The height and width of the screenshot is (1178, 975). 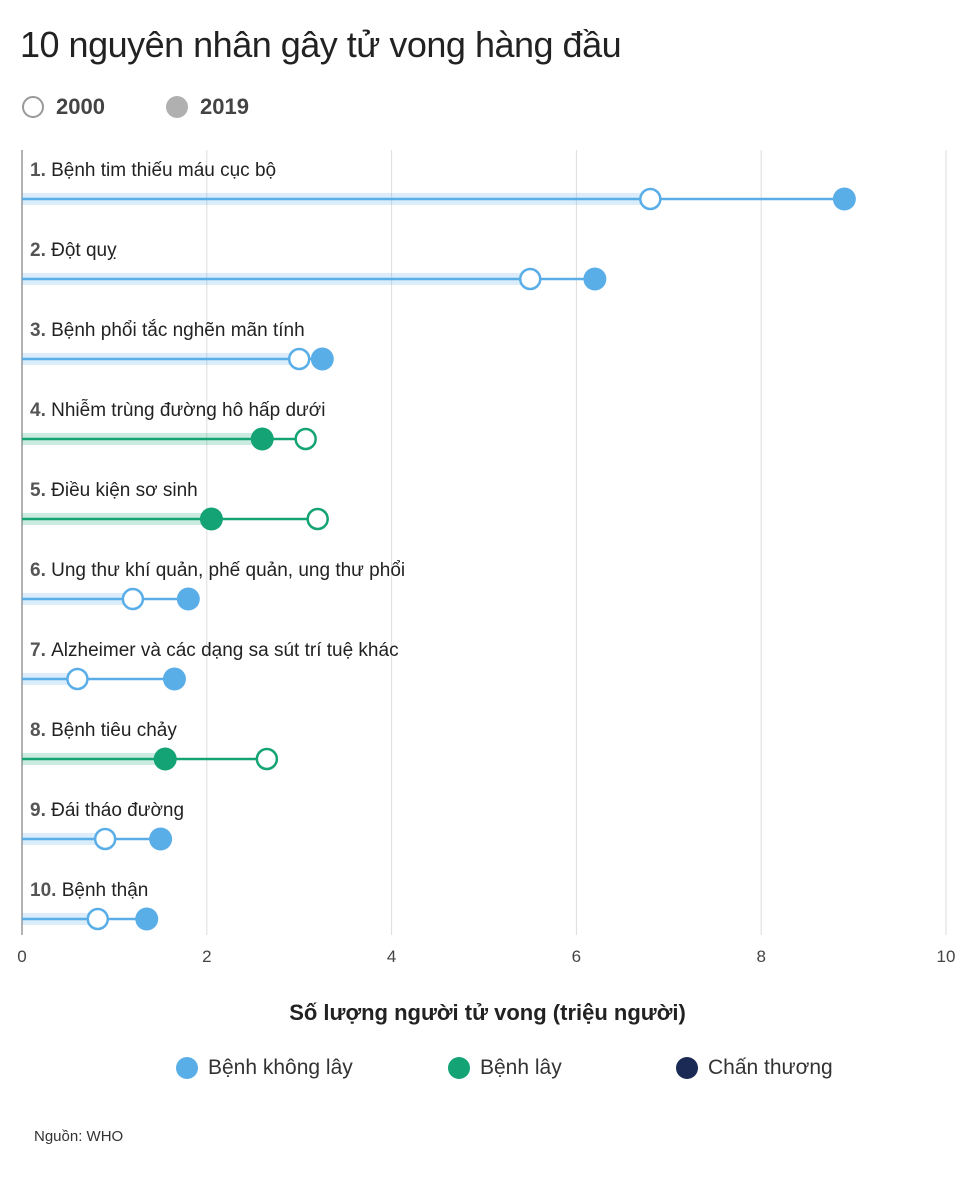 I want to click on open-circle-icon, so click(x=33, y=107).